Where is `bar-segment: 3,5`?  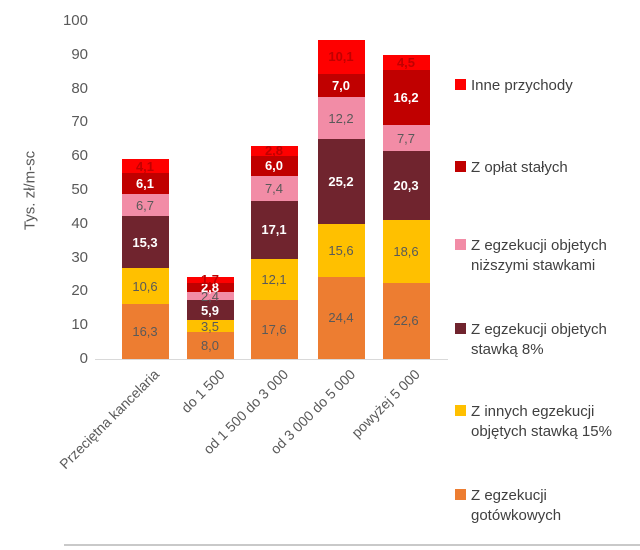 bar-segment: 3,5 is located at coordinates (210, 326).